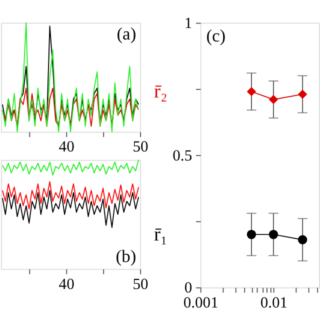  I want to click on annotation: (c), so click(216, 35).